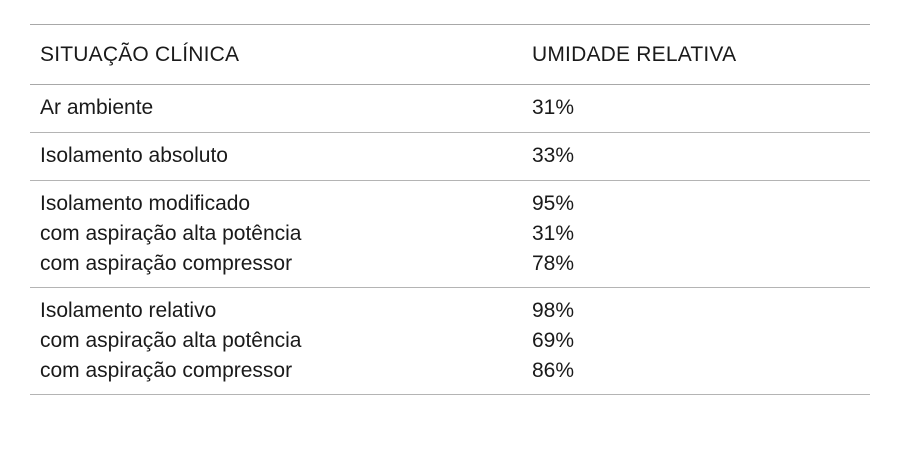 Image resolution: width=918 pixels, height=475 pixels. I want to click on umidade-cell: 95% 31% 78%, so click(698, 234).